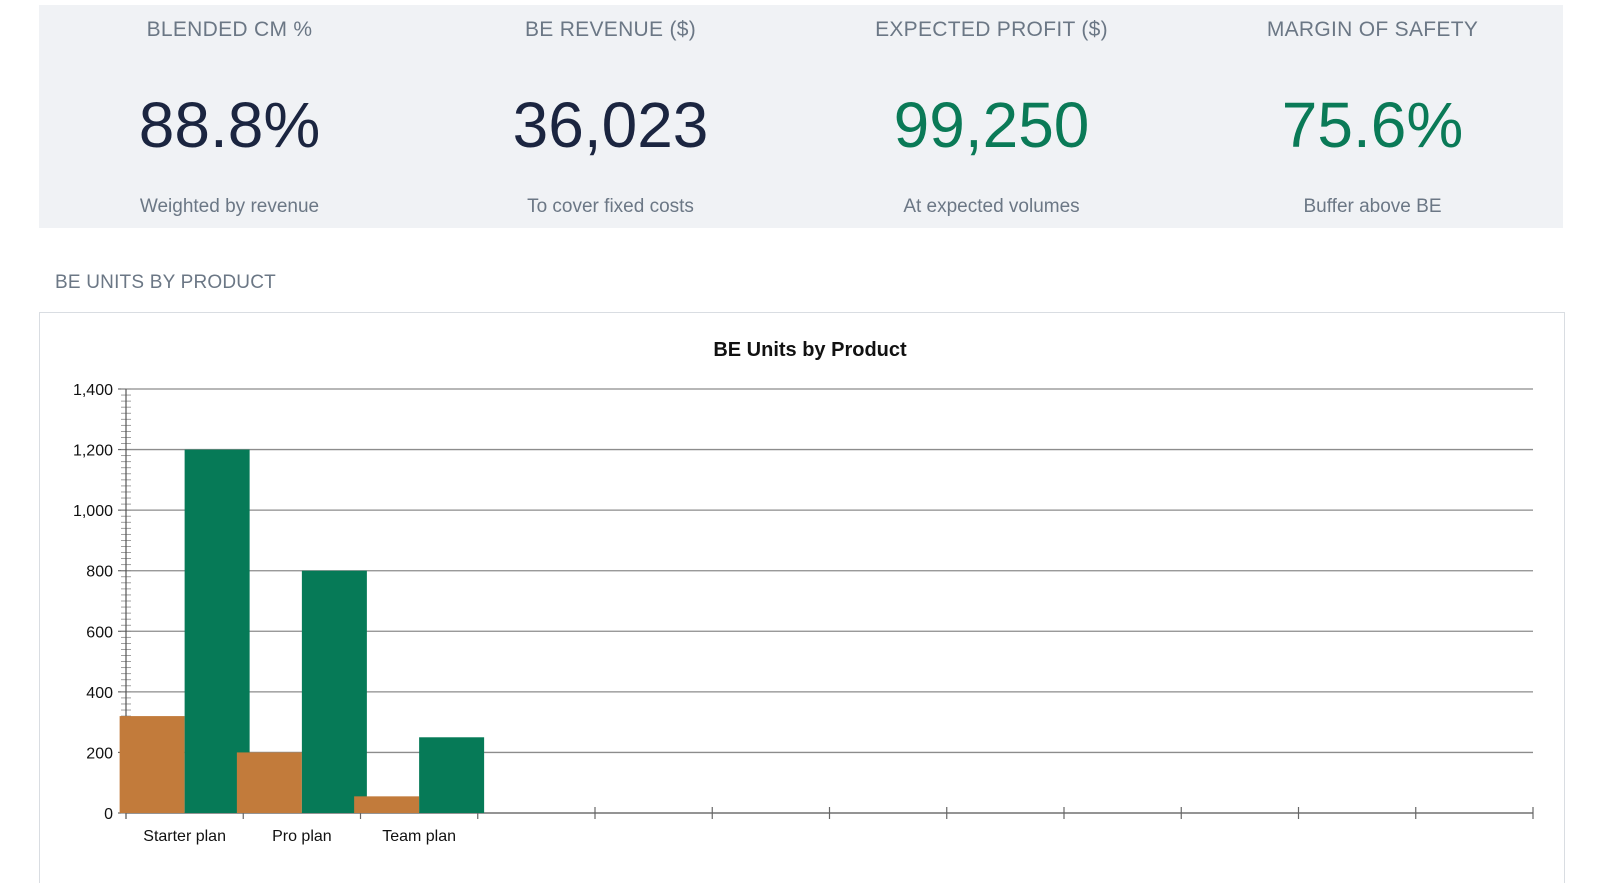 The width and height of the screenshot is (1600, 883). Describe the element at coordinates (99, 753) in the screenshot. I see `y-tick-label: 200` at that location.